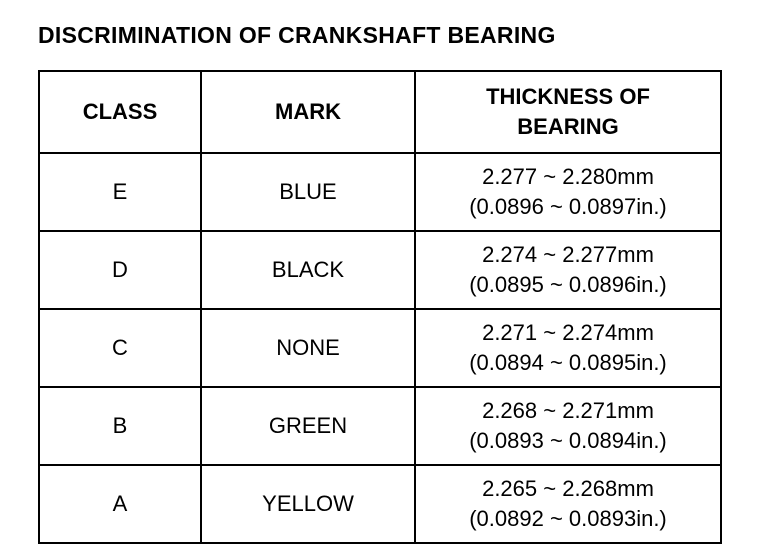  What do you see at coordinates (568, 176) in the screenshot?
I see `cell-line: 2.277 ~ 2.280mm` at bounding box center [568, 176].